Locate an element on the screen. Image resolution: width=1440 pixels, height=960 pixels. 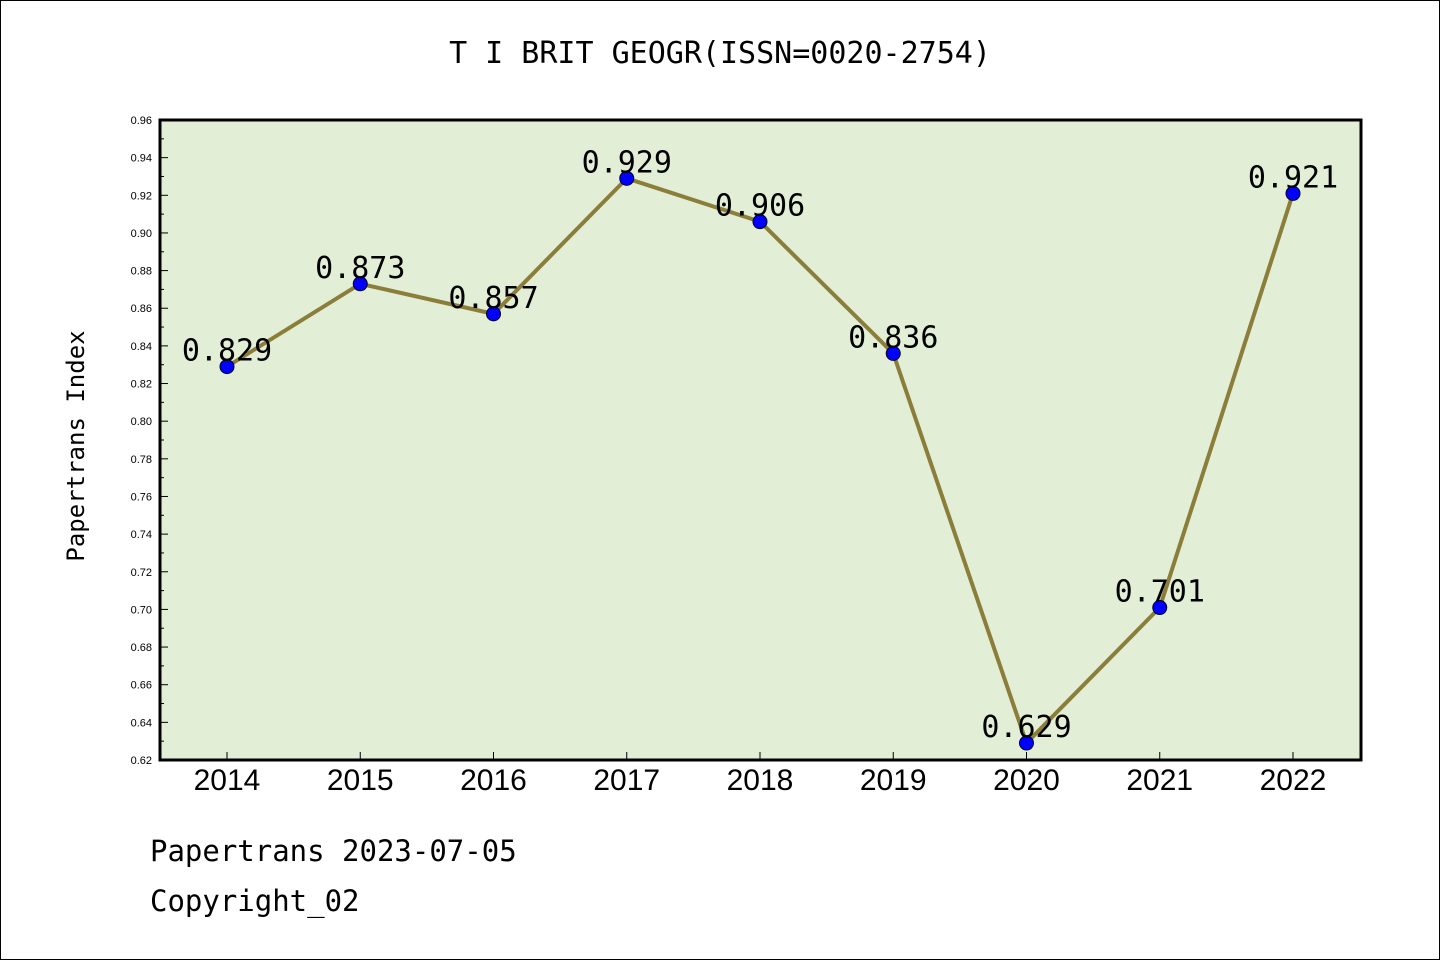
y-tick-label: 0.92 is located at coordinates (141, 196).